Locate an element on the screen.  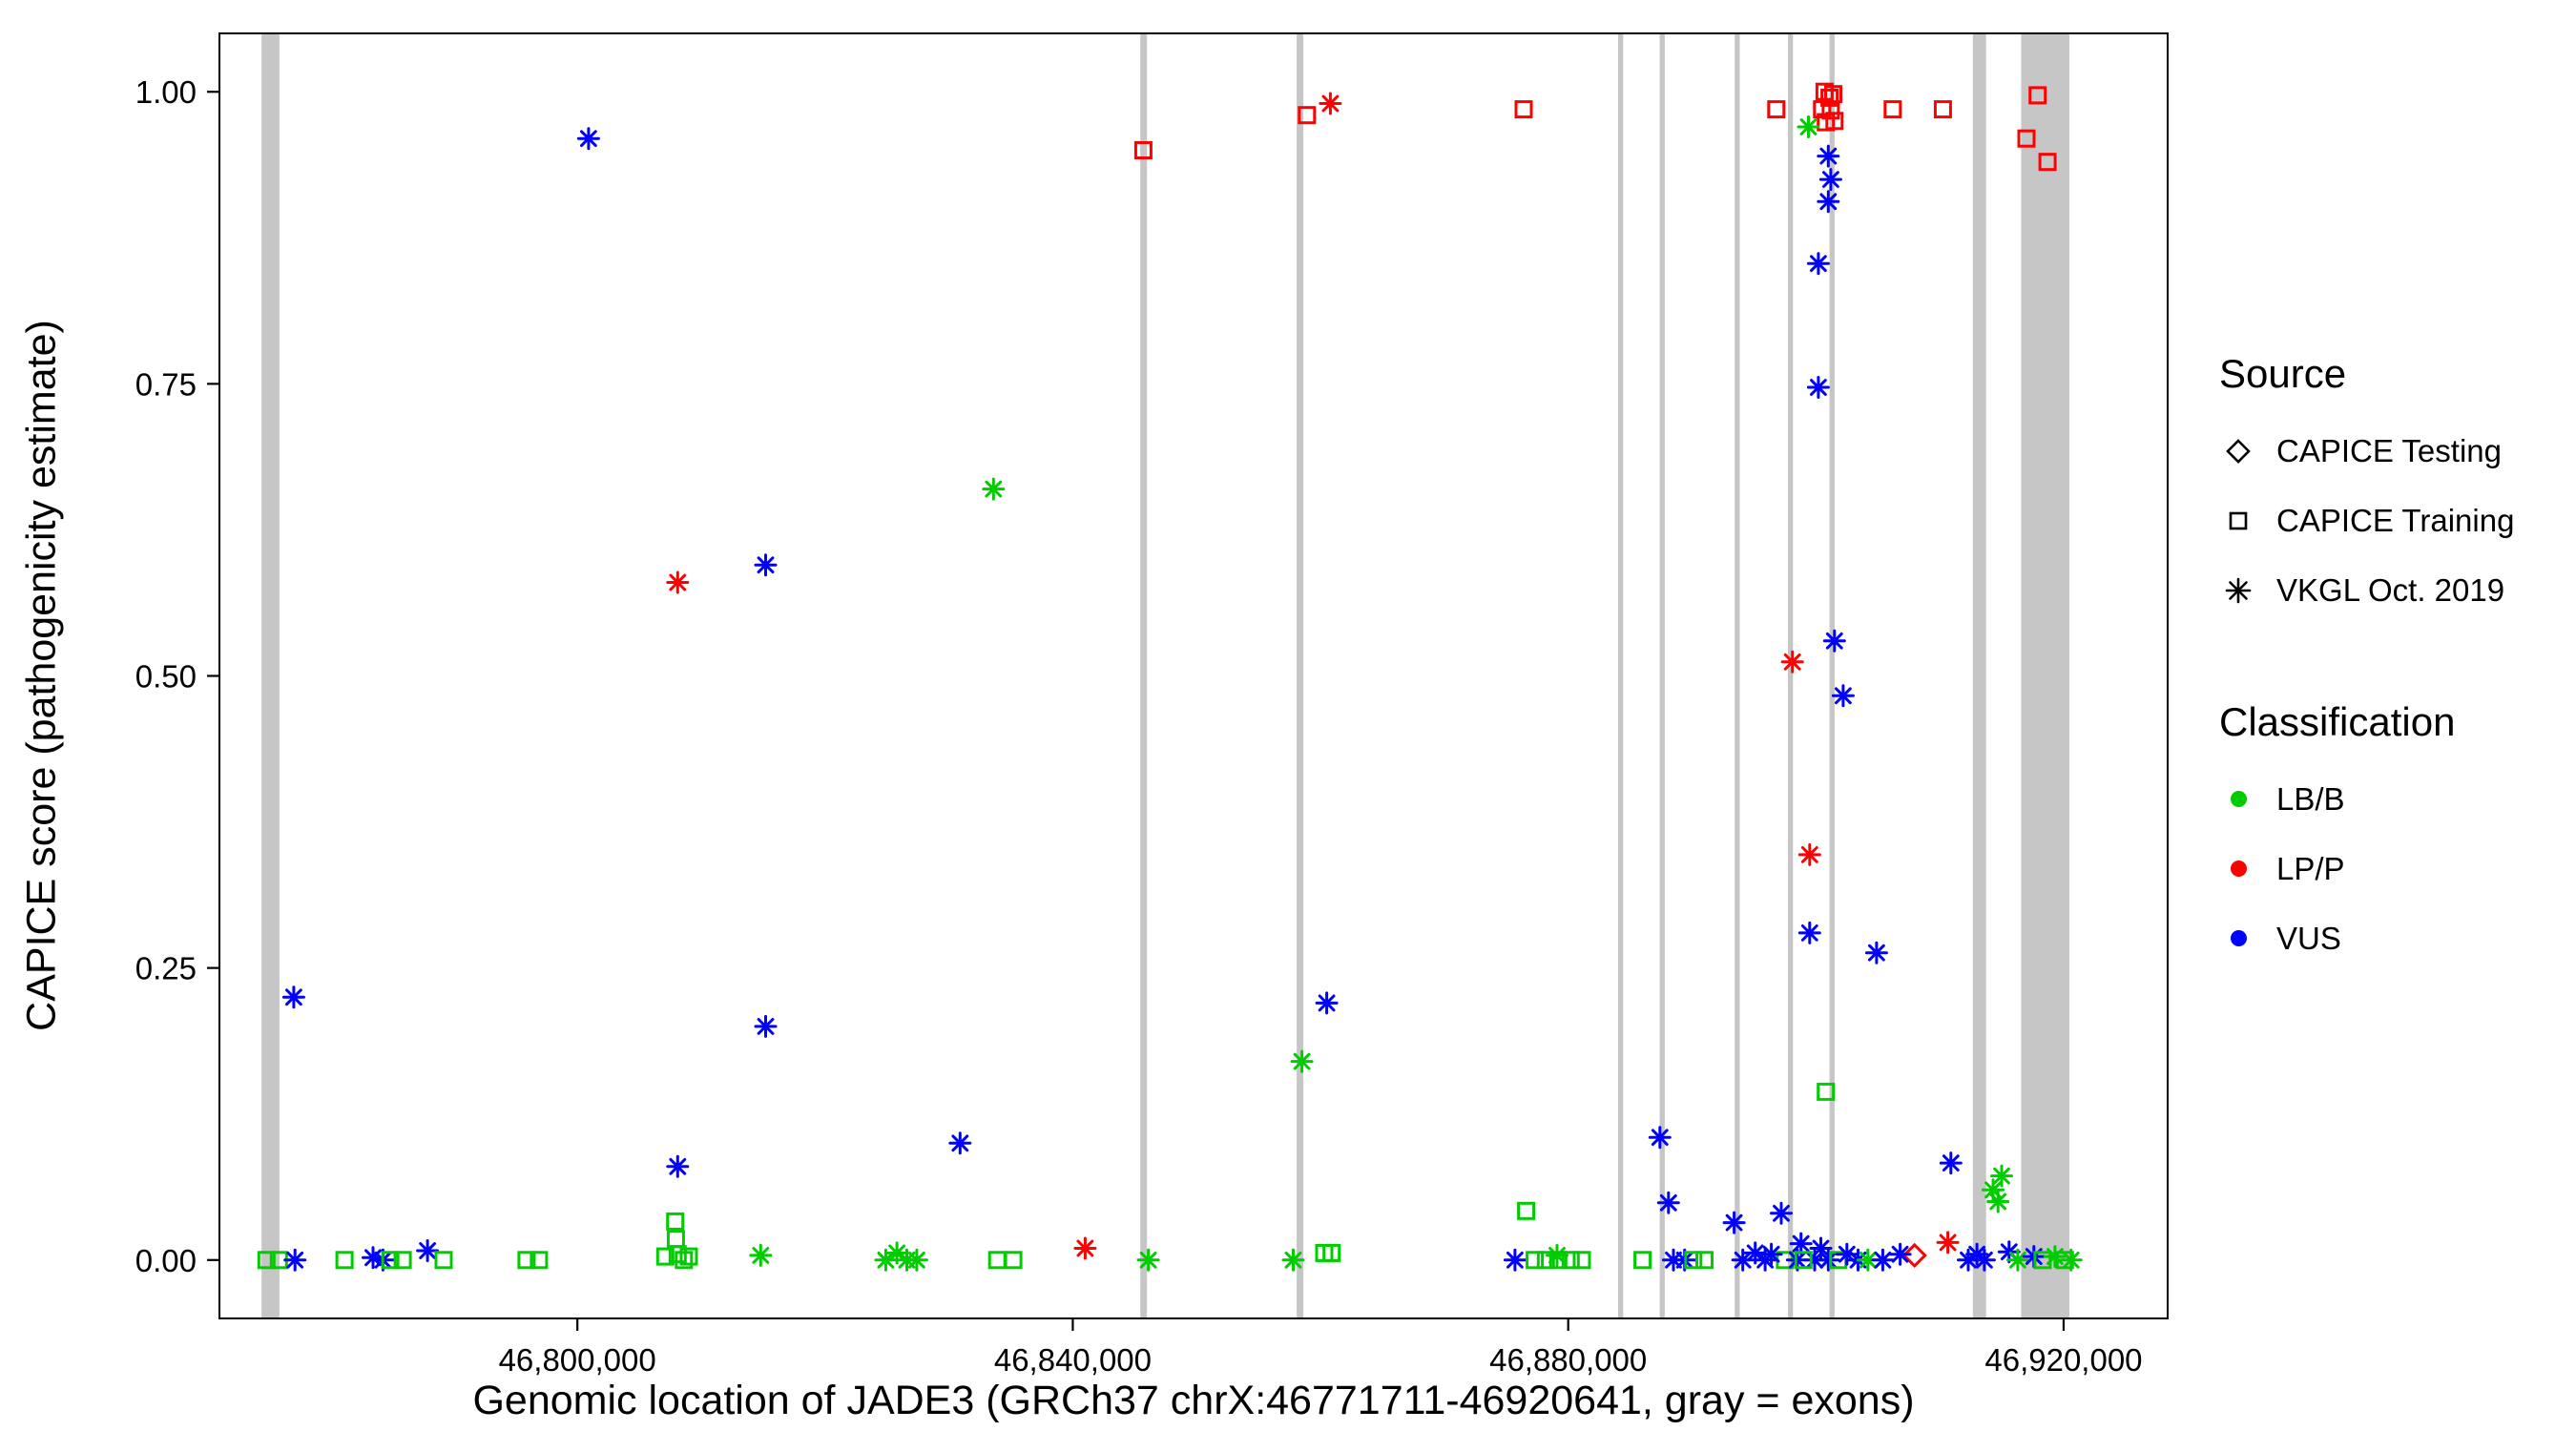
legend-item-vus: VUS is located at coordinates (2366, 938).